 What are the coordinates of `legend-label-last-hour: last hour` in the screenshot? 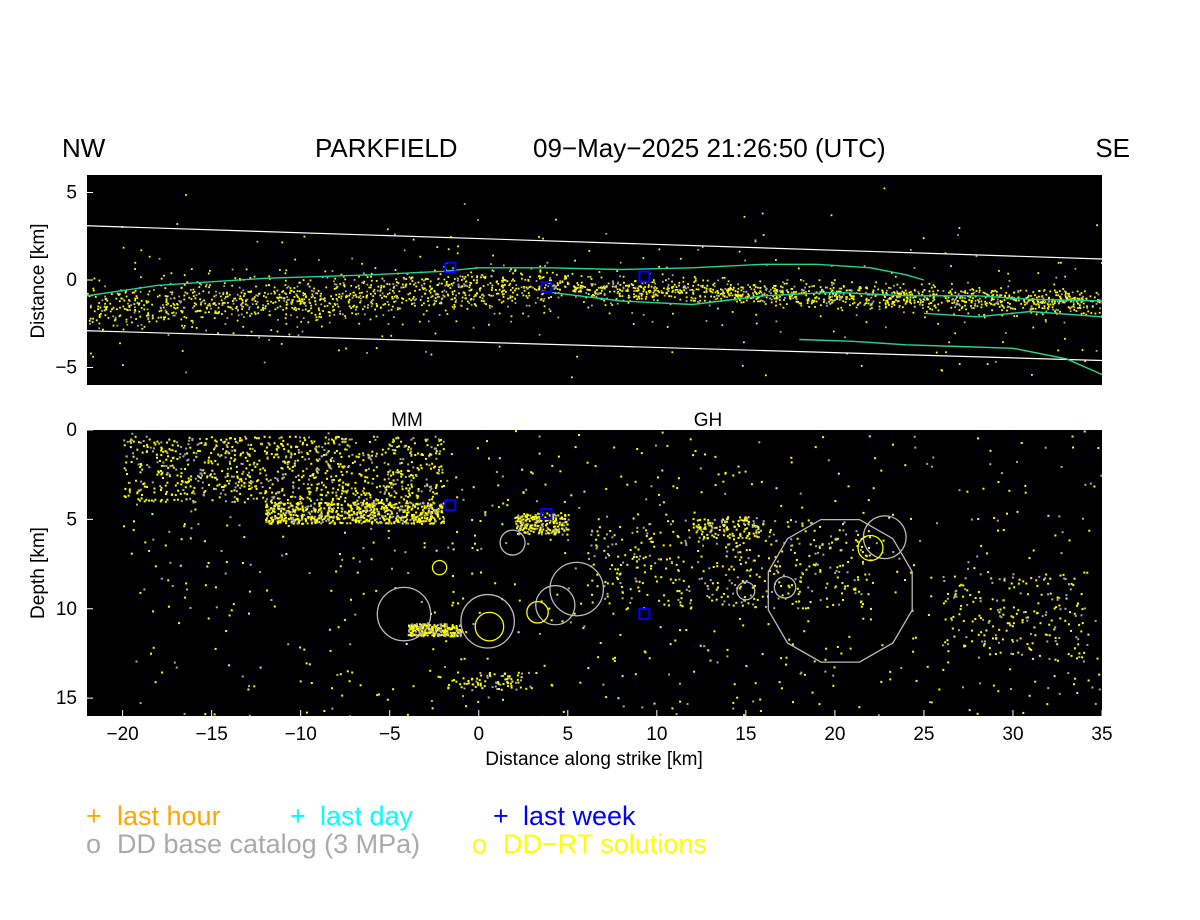 It's located at (169, 816).